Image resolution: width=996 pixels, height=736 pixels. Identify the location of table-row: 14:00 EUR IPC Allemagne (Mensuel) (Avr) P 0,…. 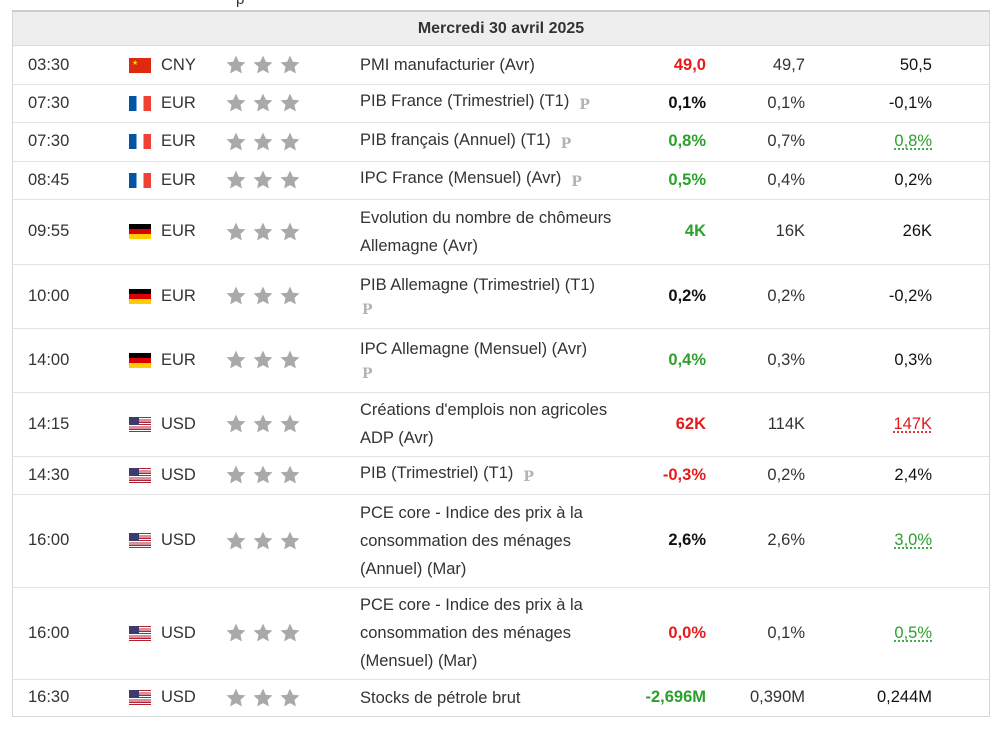
(501, 360).